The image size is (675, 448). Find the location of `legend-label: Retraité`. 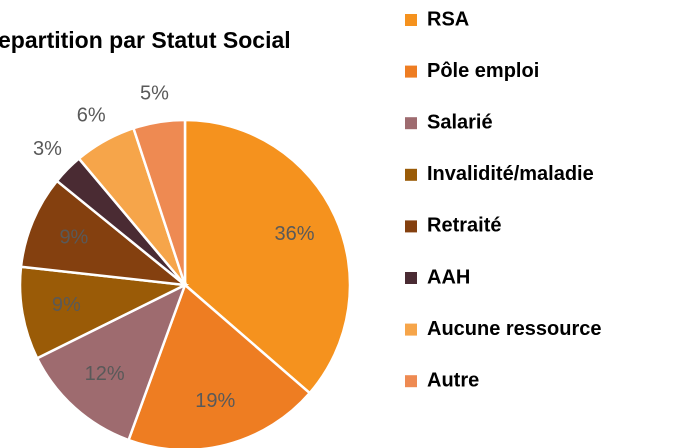

legend-label: Retraité is located at coordinates (464, 226).